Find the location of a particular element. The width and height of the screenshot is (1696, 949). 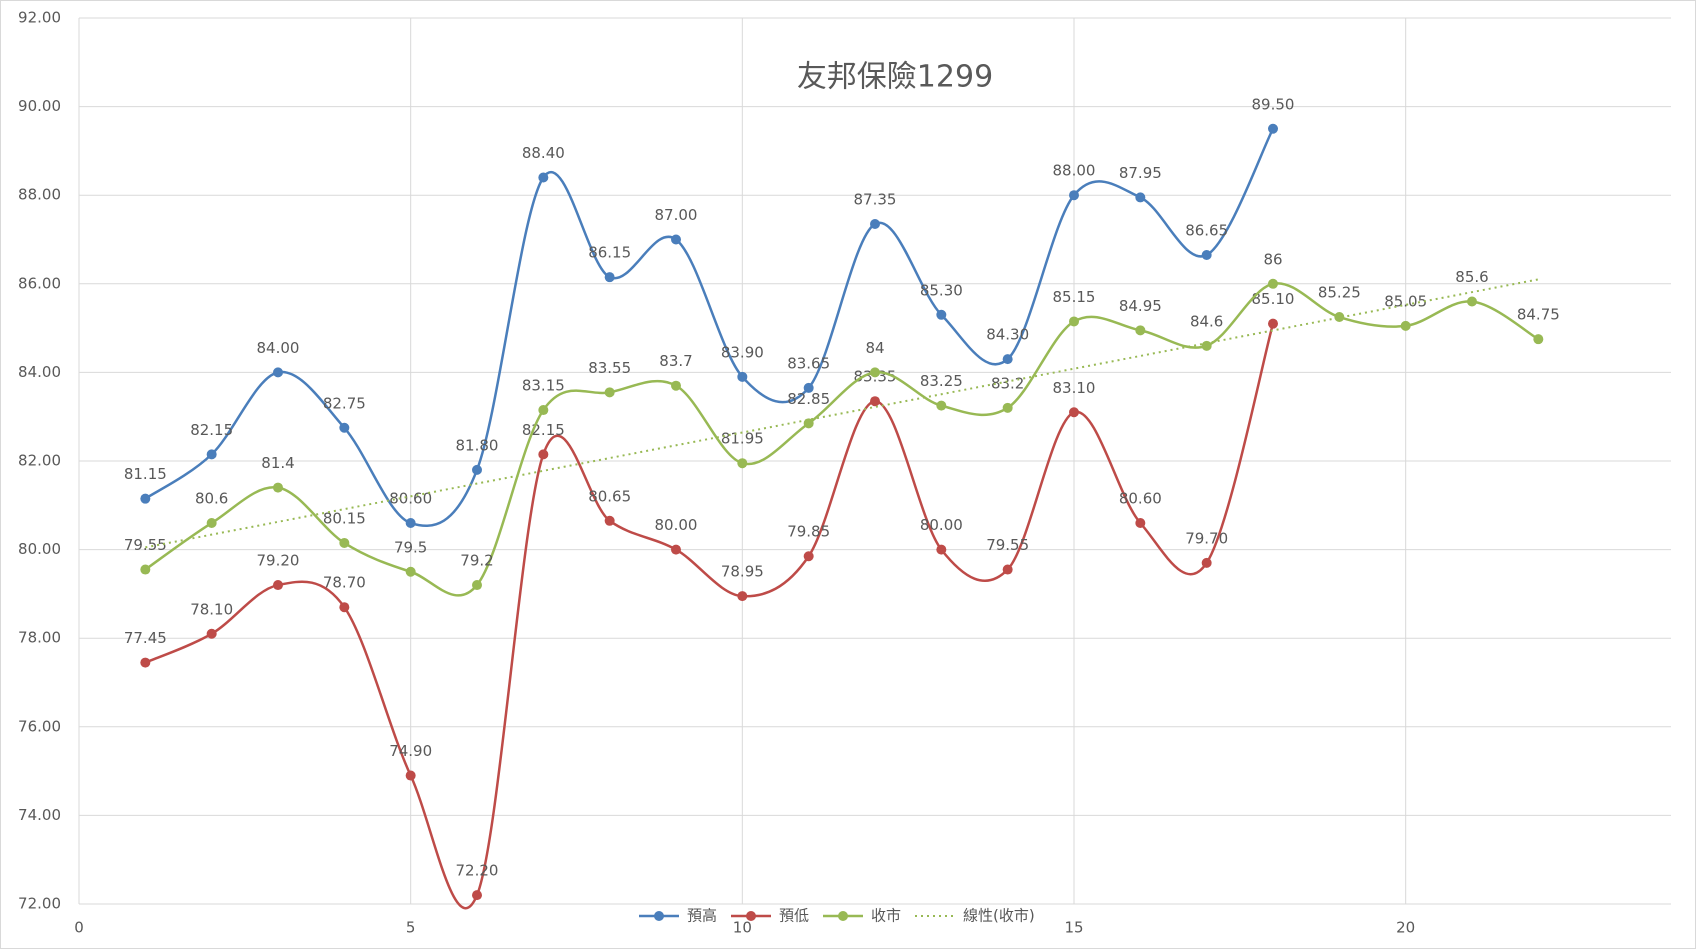

data-label: 80.60 is located at coordinates (410, 499).